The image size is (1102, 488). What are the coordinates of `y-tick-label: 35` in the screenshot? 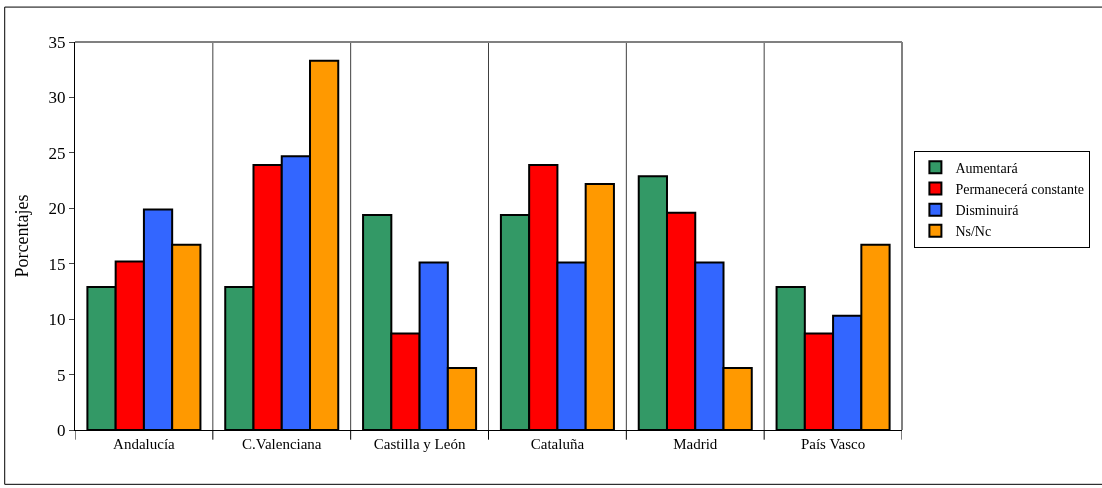 It's located at (57, 42).